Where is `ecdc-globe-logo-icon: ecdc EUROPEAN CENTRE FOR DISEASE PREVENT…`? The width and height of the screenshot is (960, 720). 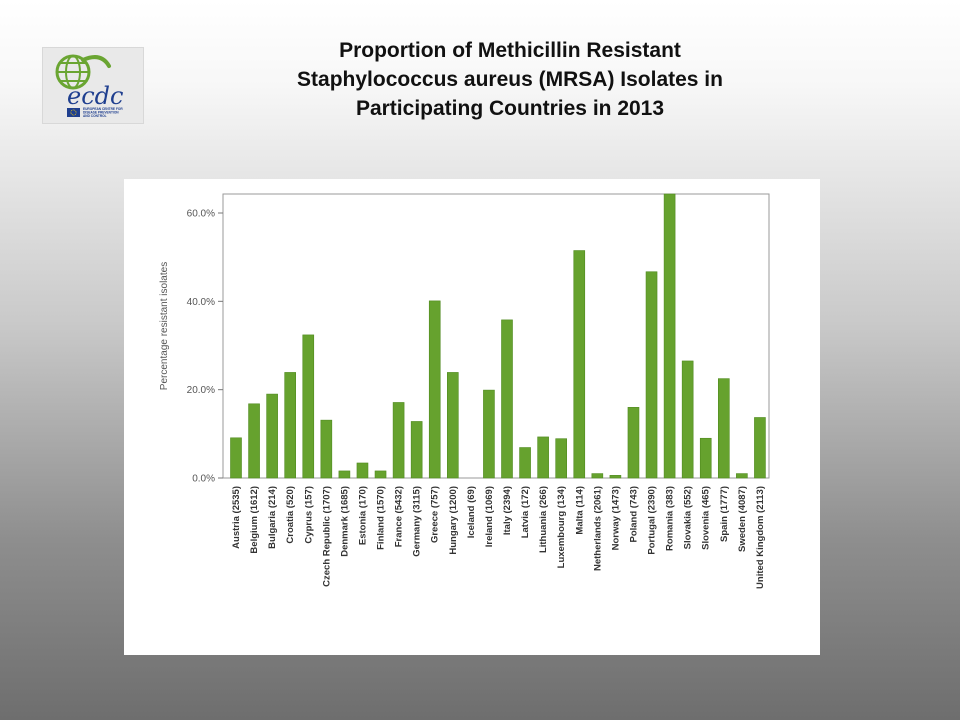
ecdc-globe-logo-icon: ecdc EUROPEAN CENTRE FOR DISEASE PREVENT… is located at coordinates (89, 86).